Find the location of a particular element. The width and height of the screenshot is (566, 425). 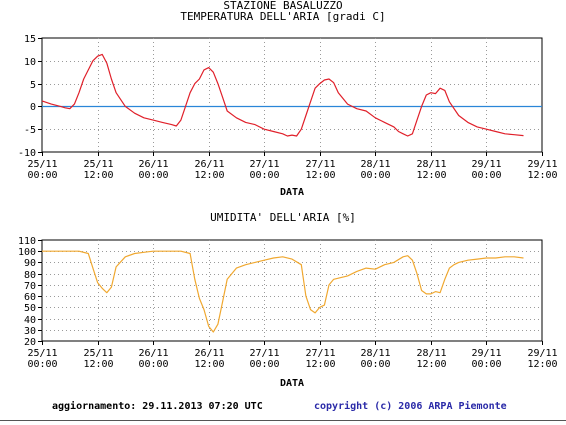

y-tick-label: 50 is located at coordinates (30, 308).